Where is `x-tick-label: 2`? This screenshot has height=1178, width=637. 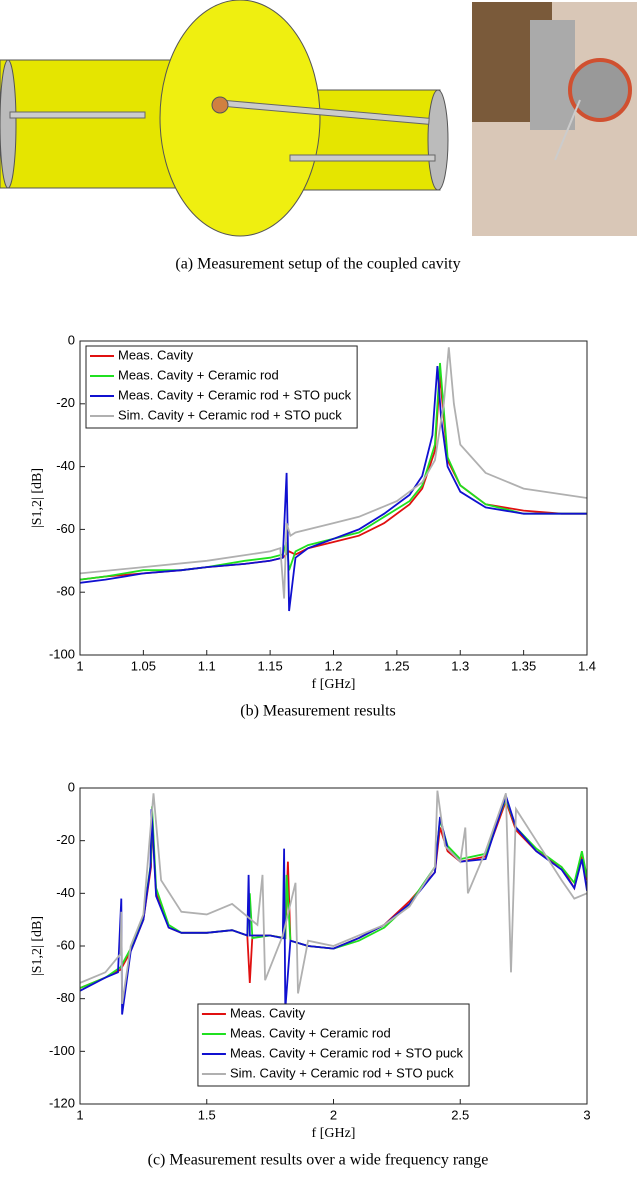
x-tick-label: 2 is located at coordinates (333, 1114).